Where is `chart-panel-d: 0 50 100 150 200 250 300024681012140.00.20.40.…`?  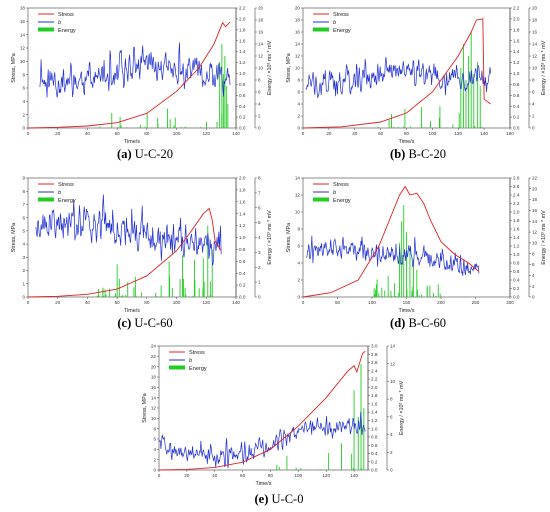 chart-panel-d: 0 50 100 150 200 250 300024681012140.00.20.40.… is located at coordinates (416, 253).